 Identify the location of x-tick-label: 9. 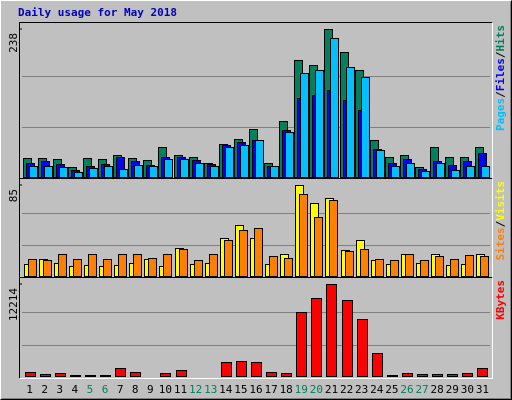
(150, 389).